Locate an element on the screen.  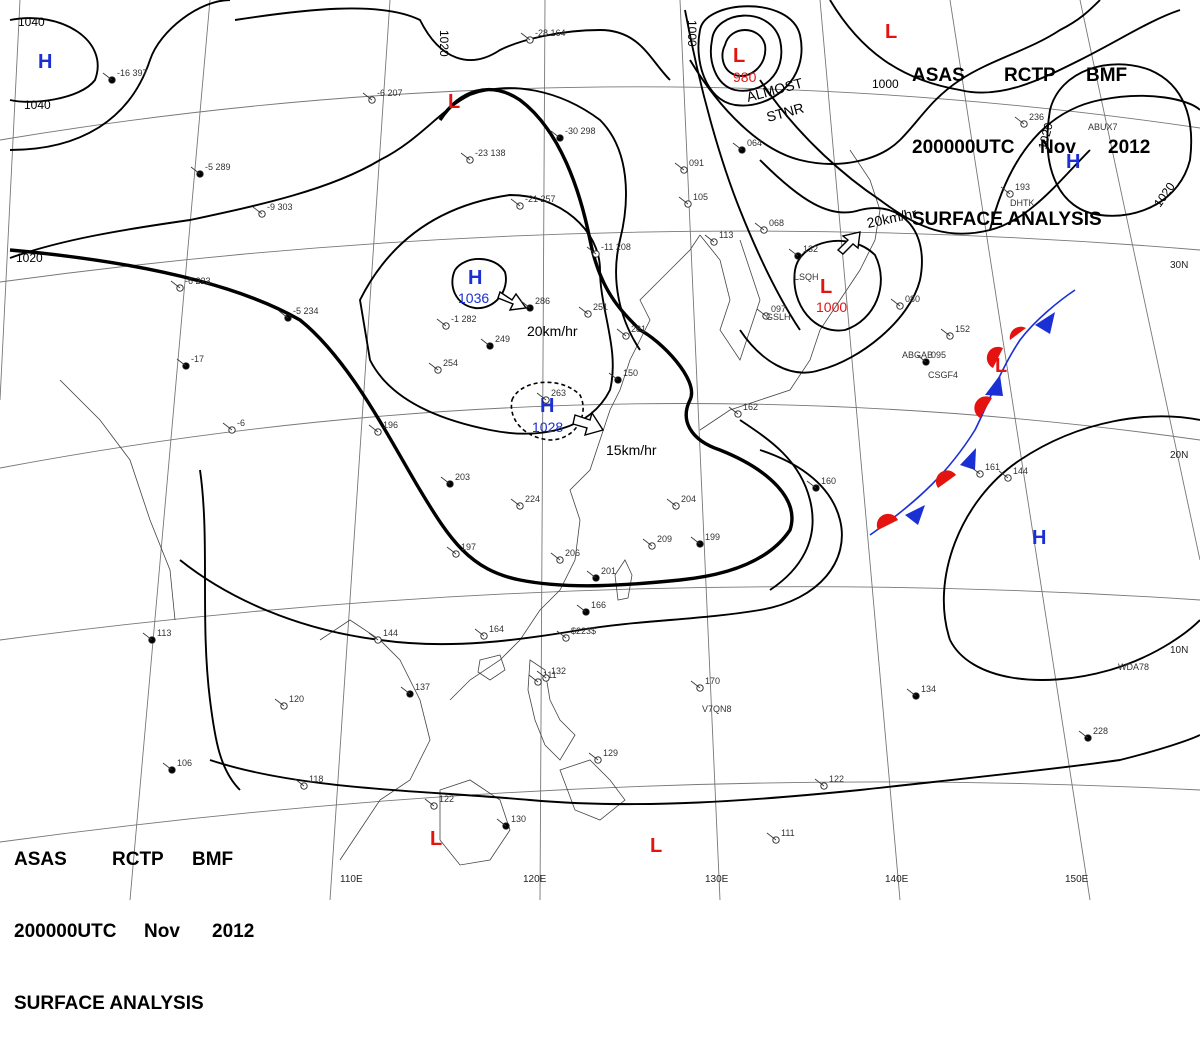
high-center-nw: H is located at coordinates (45, 62).